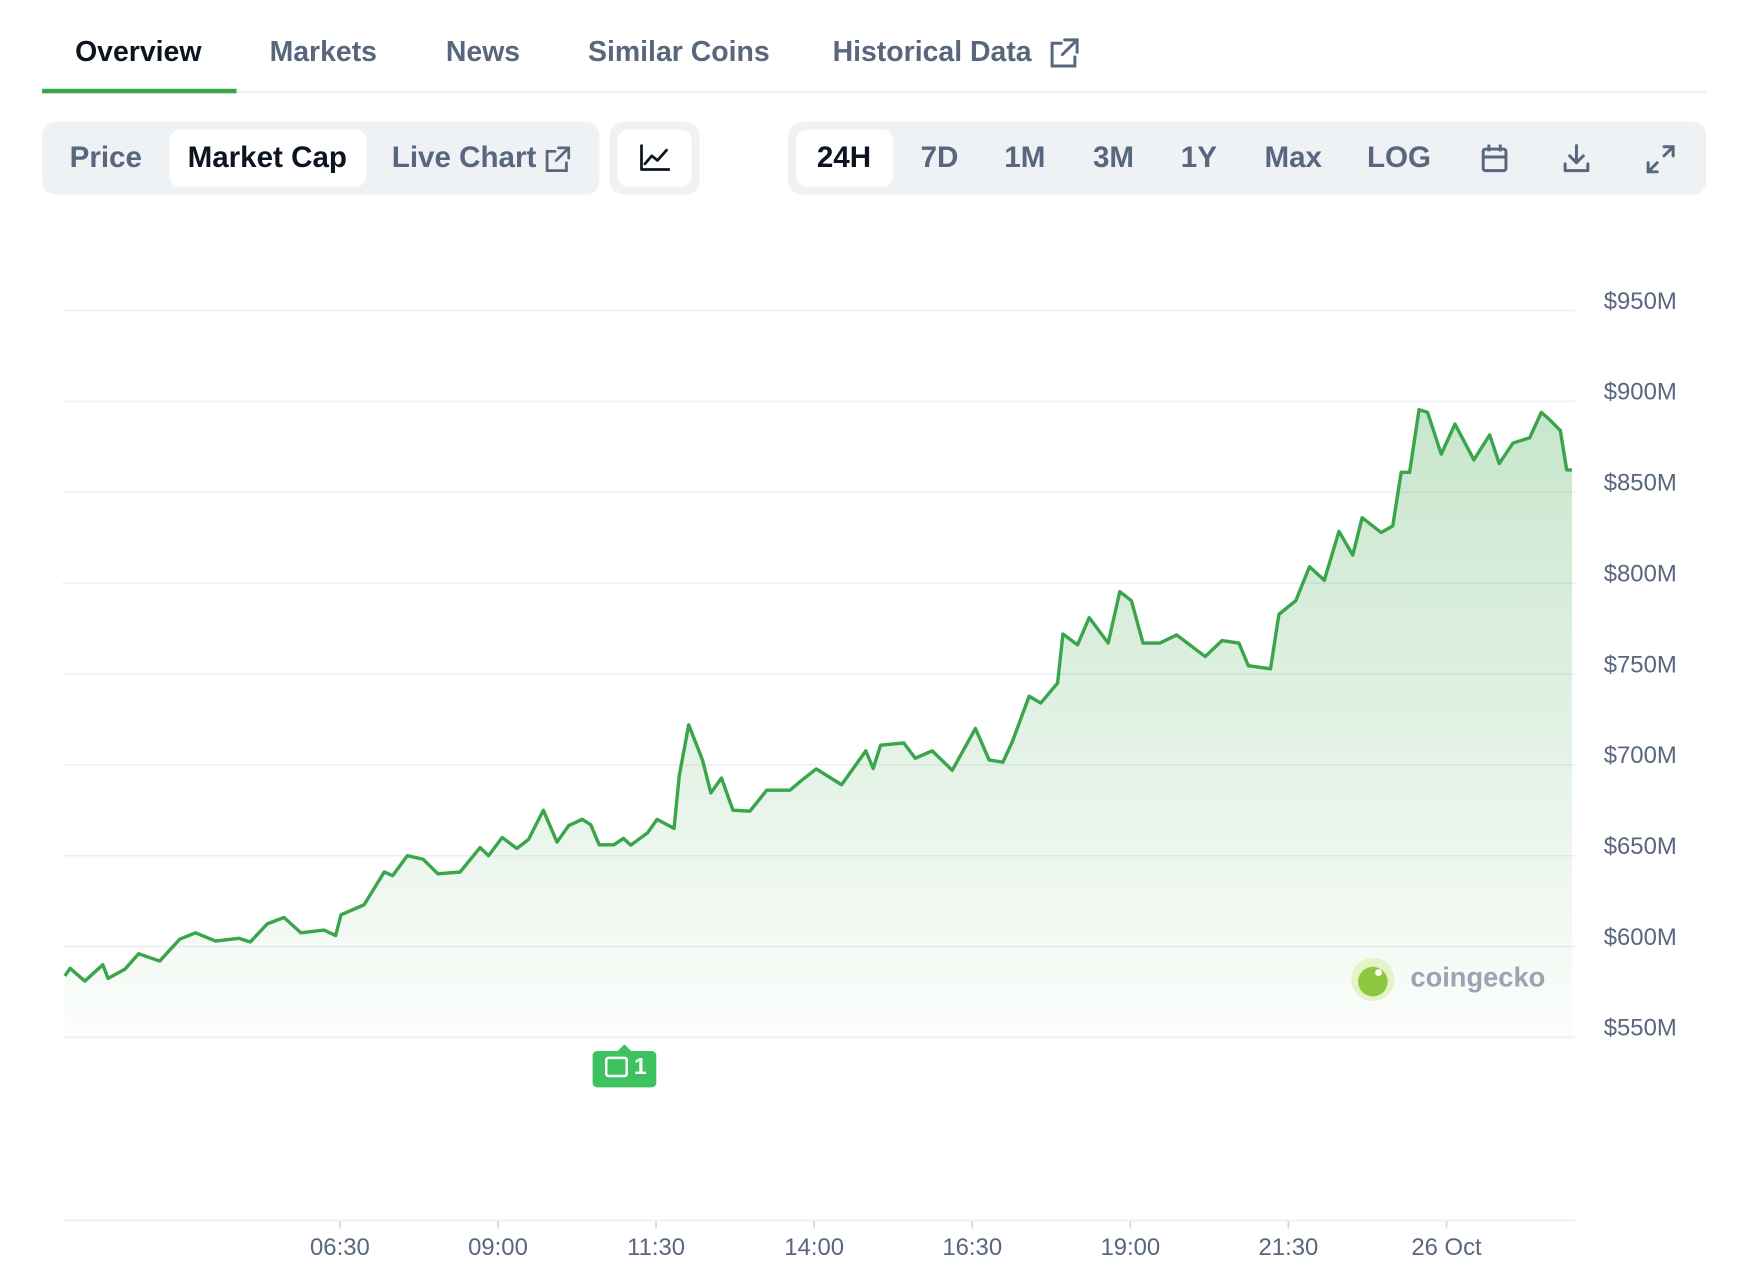  What do you see at coordinates (340, 1247) in the screenshot?
I see `x-tick-label: 06:30` at bounding box center [340, 1247].